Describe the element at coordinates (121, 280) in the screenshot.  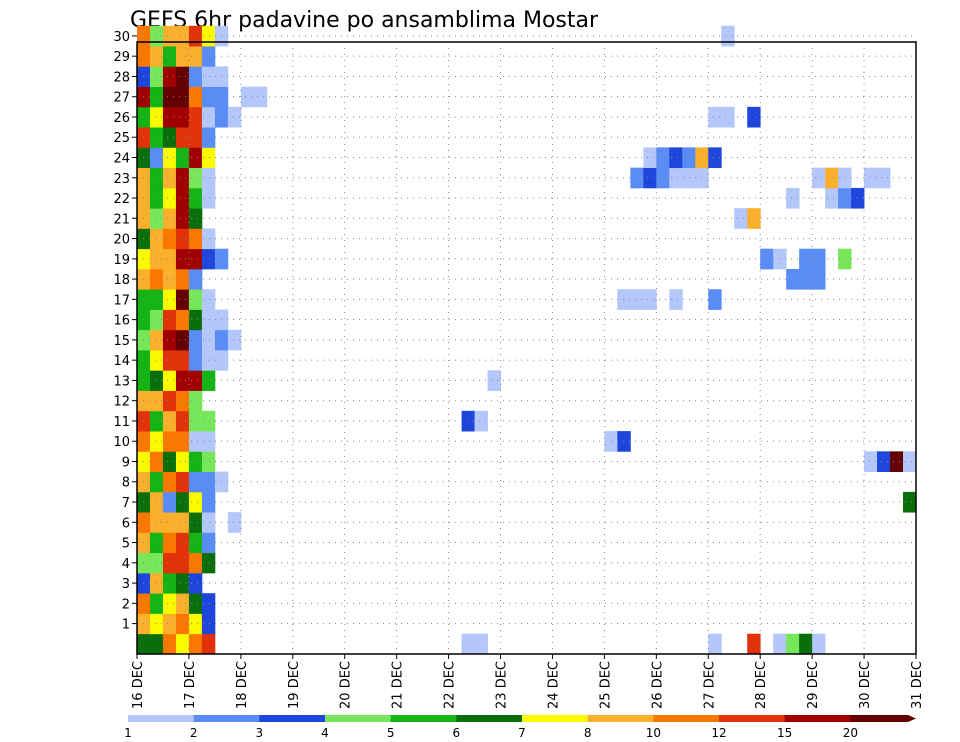
I see `y-tick-label: 18` at that location.